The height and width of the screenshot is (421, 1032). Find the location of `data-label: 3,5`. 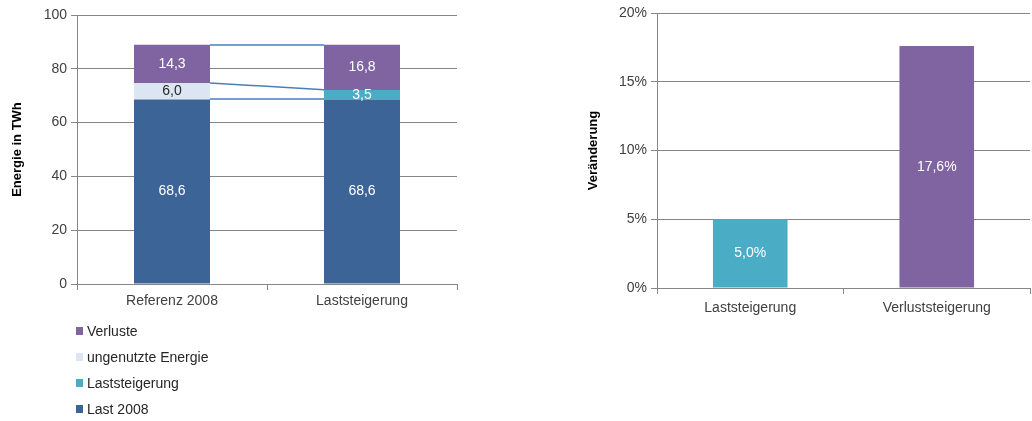

data-label: 3,5 is located at coordinates (362, 93).